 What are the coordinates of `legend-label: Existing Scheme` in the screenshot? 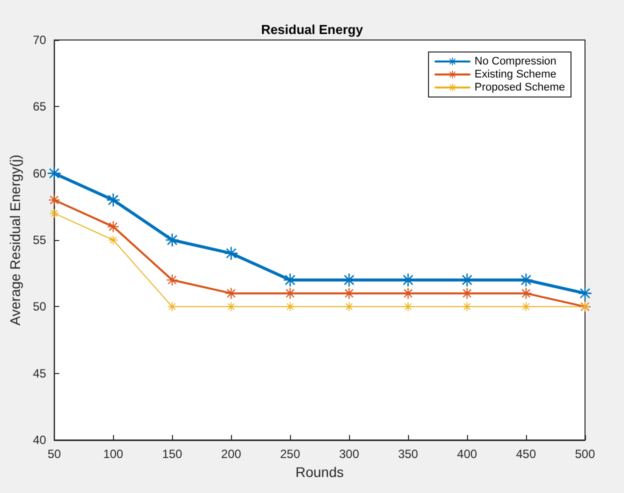 It's located at (515, 74).